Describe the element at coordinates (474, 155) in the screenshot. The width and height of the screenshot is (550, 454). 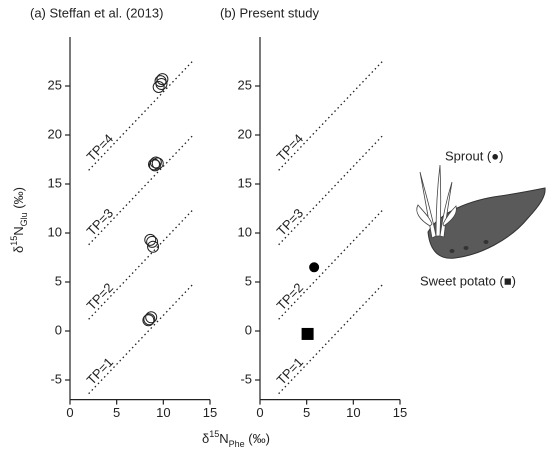
I see `annotation: Sprout (●)` at that location.